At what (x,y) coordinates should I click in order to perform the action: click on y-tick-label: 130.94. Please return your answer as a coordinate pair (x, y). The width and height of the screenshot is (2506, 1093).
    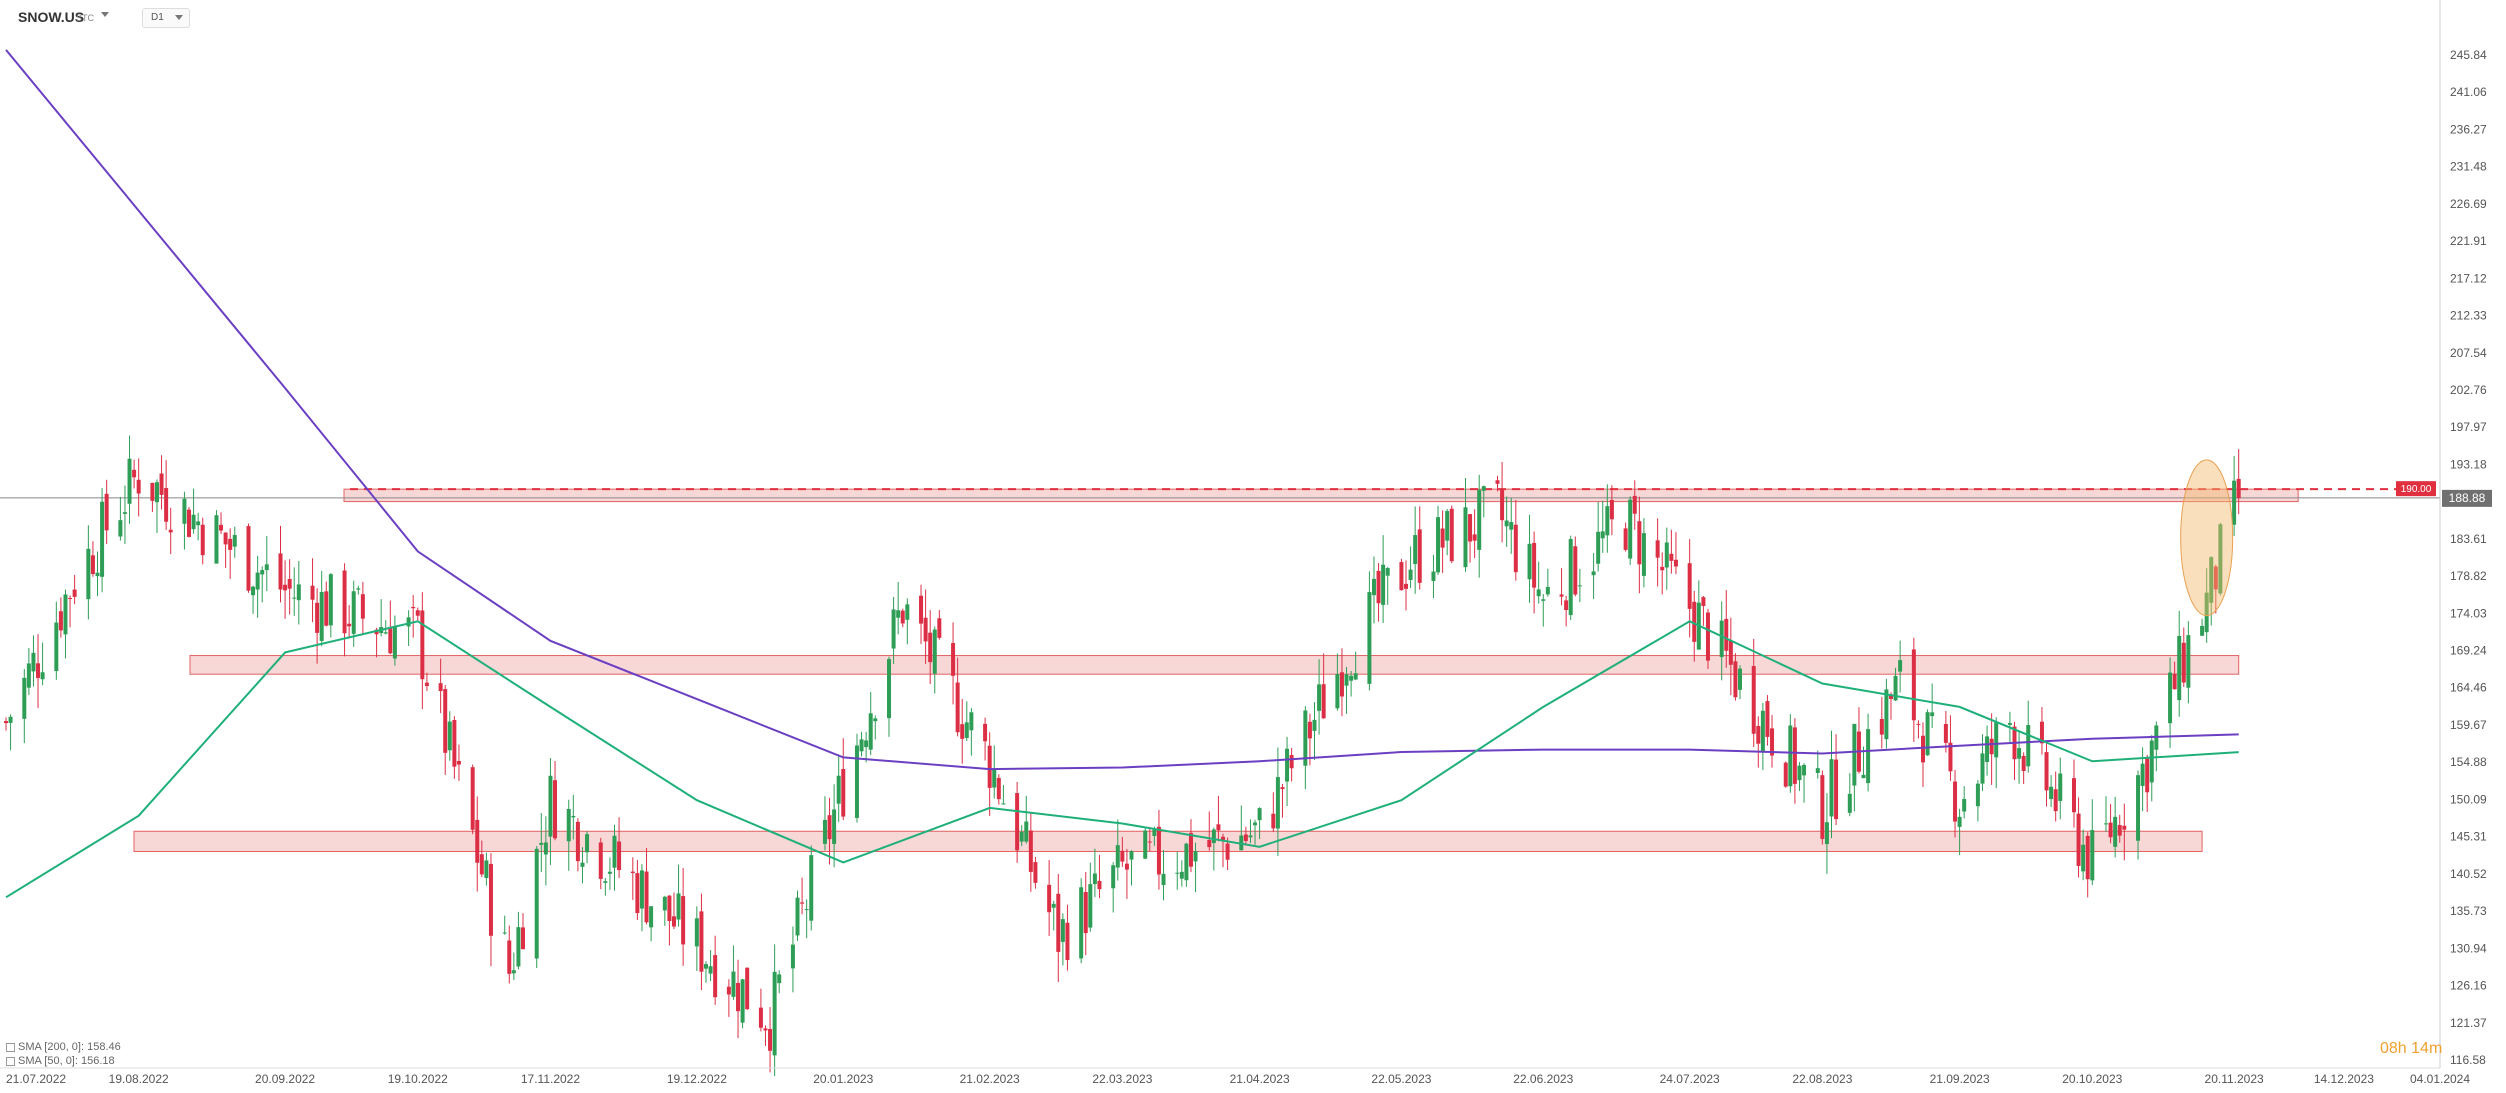
    Looking at the image, I should click on (2468, 948).